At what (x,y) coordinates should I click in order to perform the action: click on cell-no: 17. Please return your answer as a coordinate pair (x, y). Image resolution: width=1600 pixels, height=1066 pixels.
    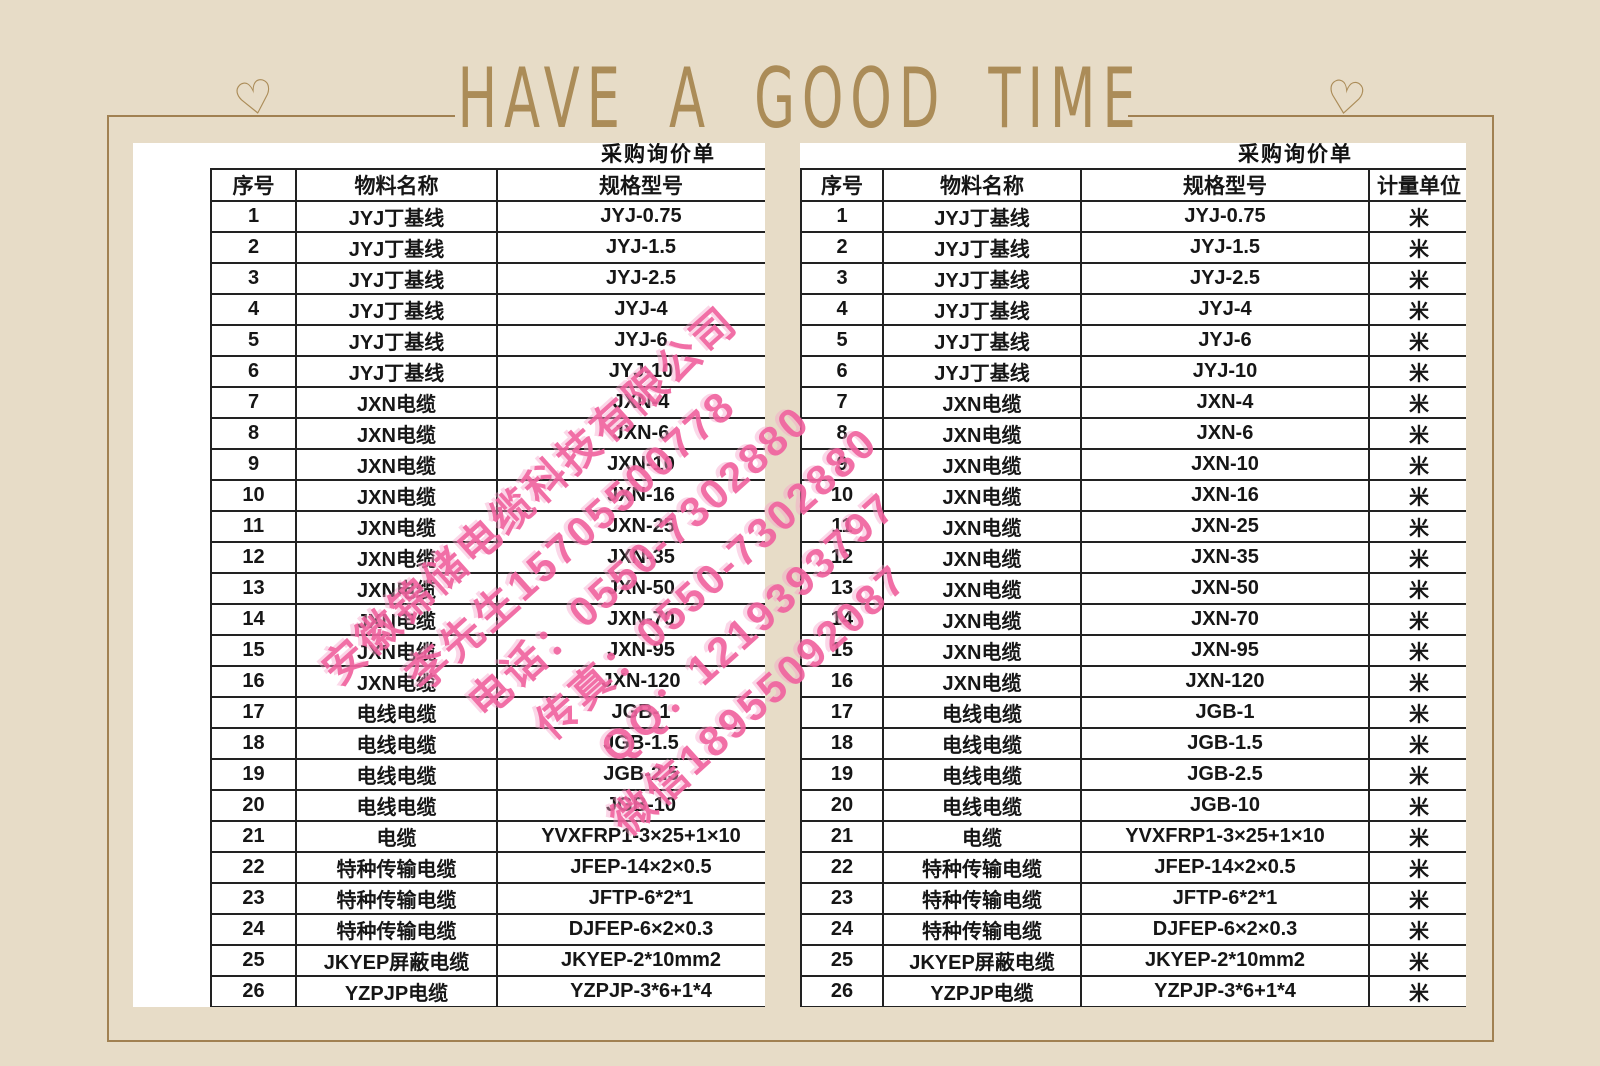
    Looking at the image, I should click on (842, 712).